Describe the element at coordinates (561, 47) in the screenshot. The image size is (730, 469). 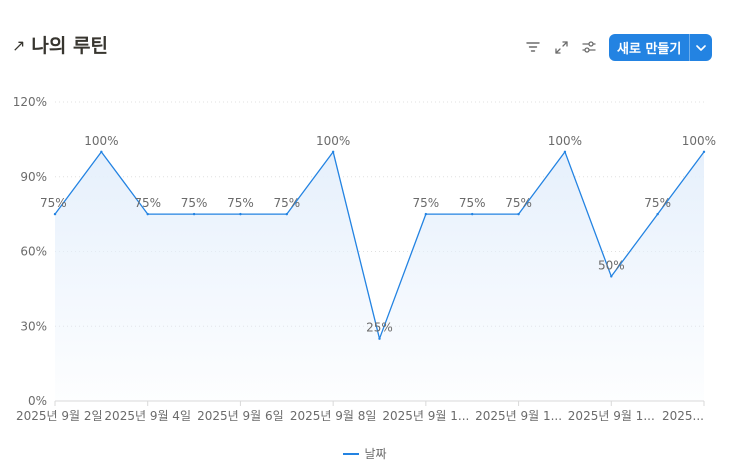
I see `expand-icon` at that location.